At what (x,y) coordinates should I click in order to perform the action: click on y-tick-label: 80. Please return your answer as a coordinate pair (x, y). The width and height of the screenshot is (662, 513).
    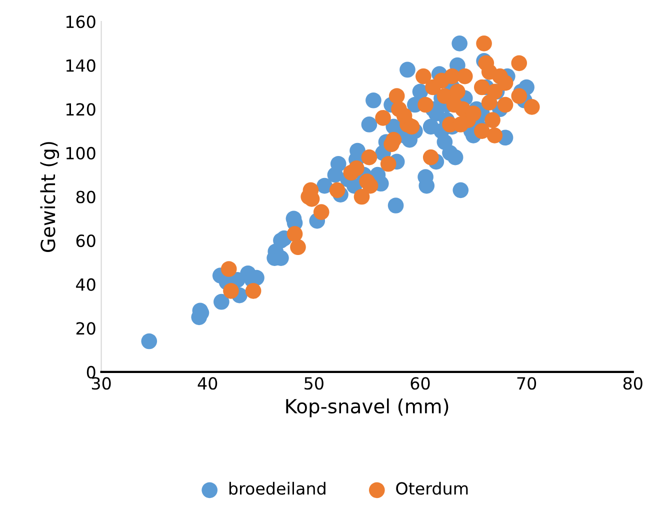
    Looking at the image, I should click on (86, 197).